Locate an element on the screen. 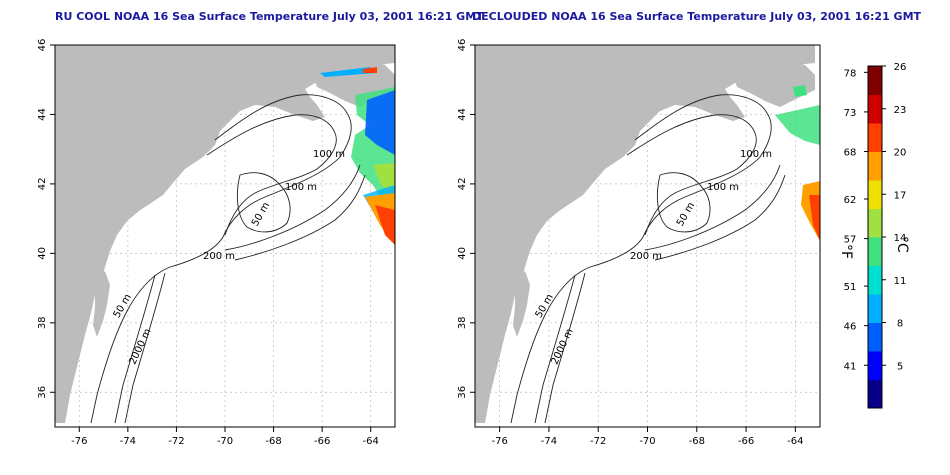  celsius-unit-label: °C is located at coordinates (902, 244).